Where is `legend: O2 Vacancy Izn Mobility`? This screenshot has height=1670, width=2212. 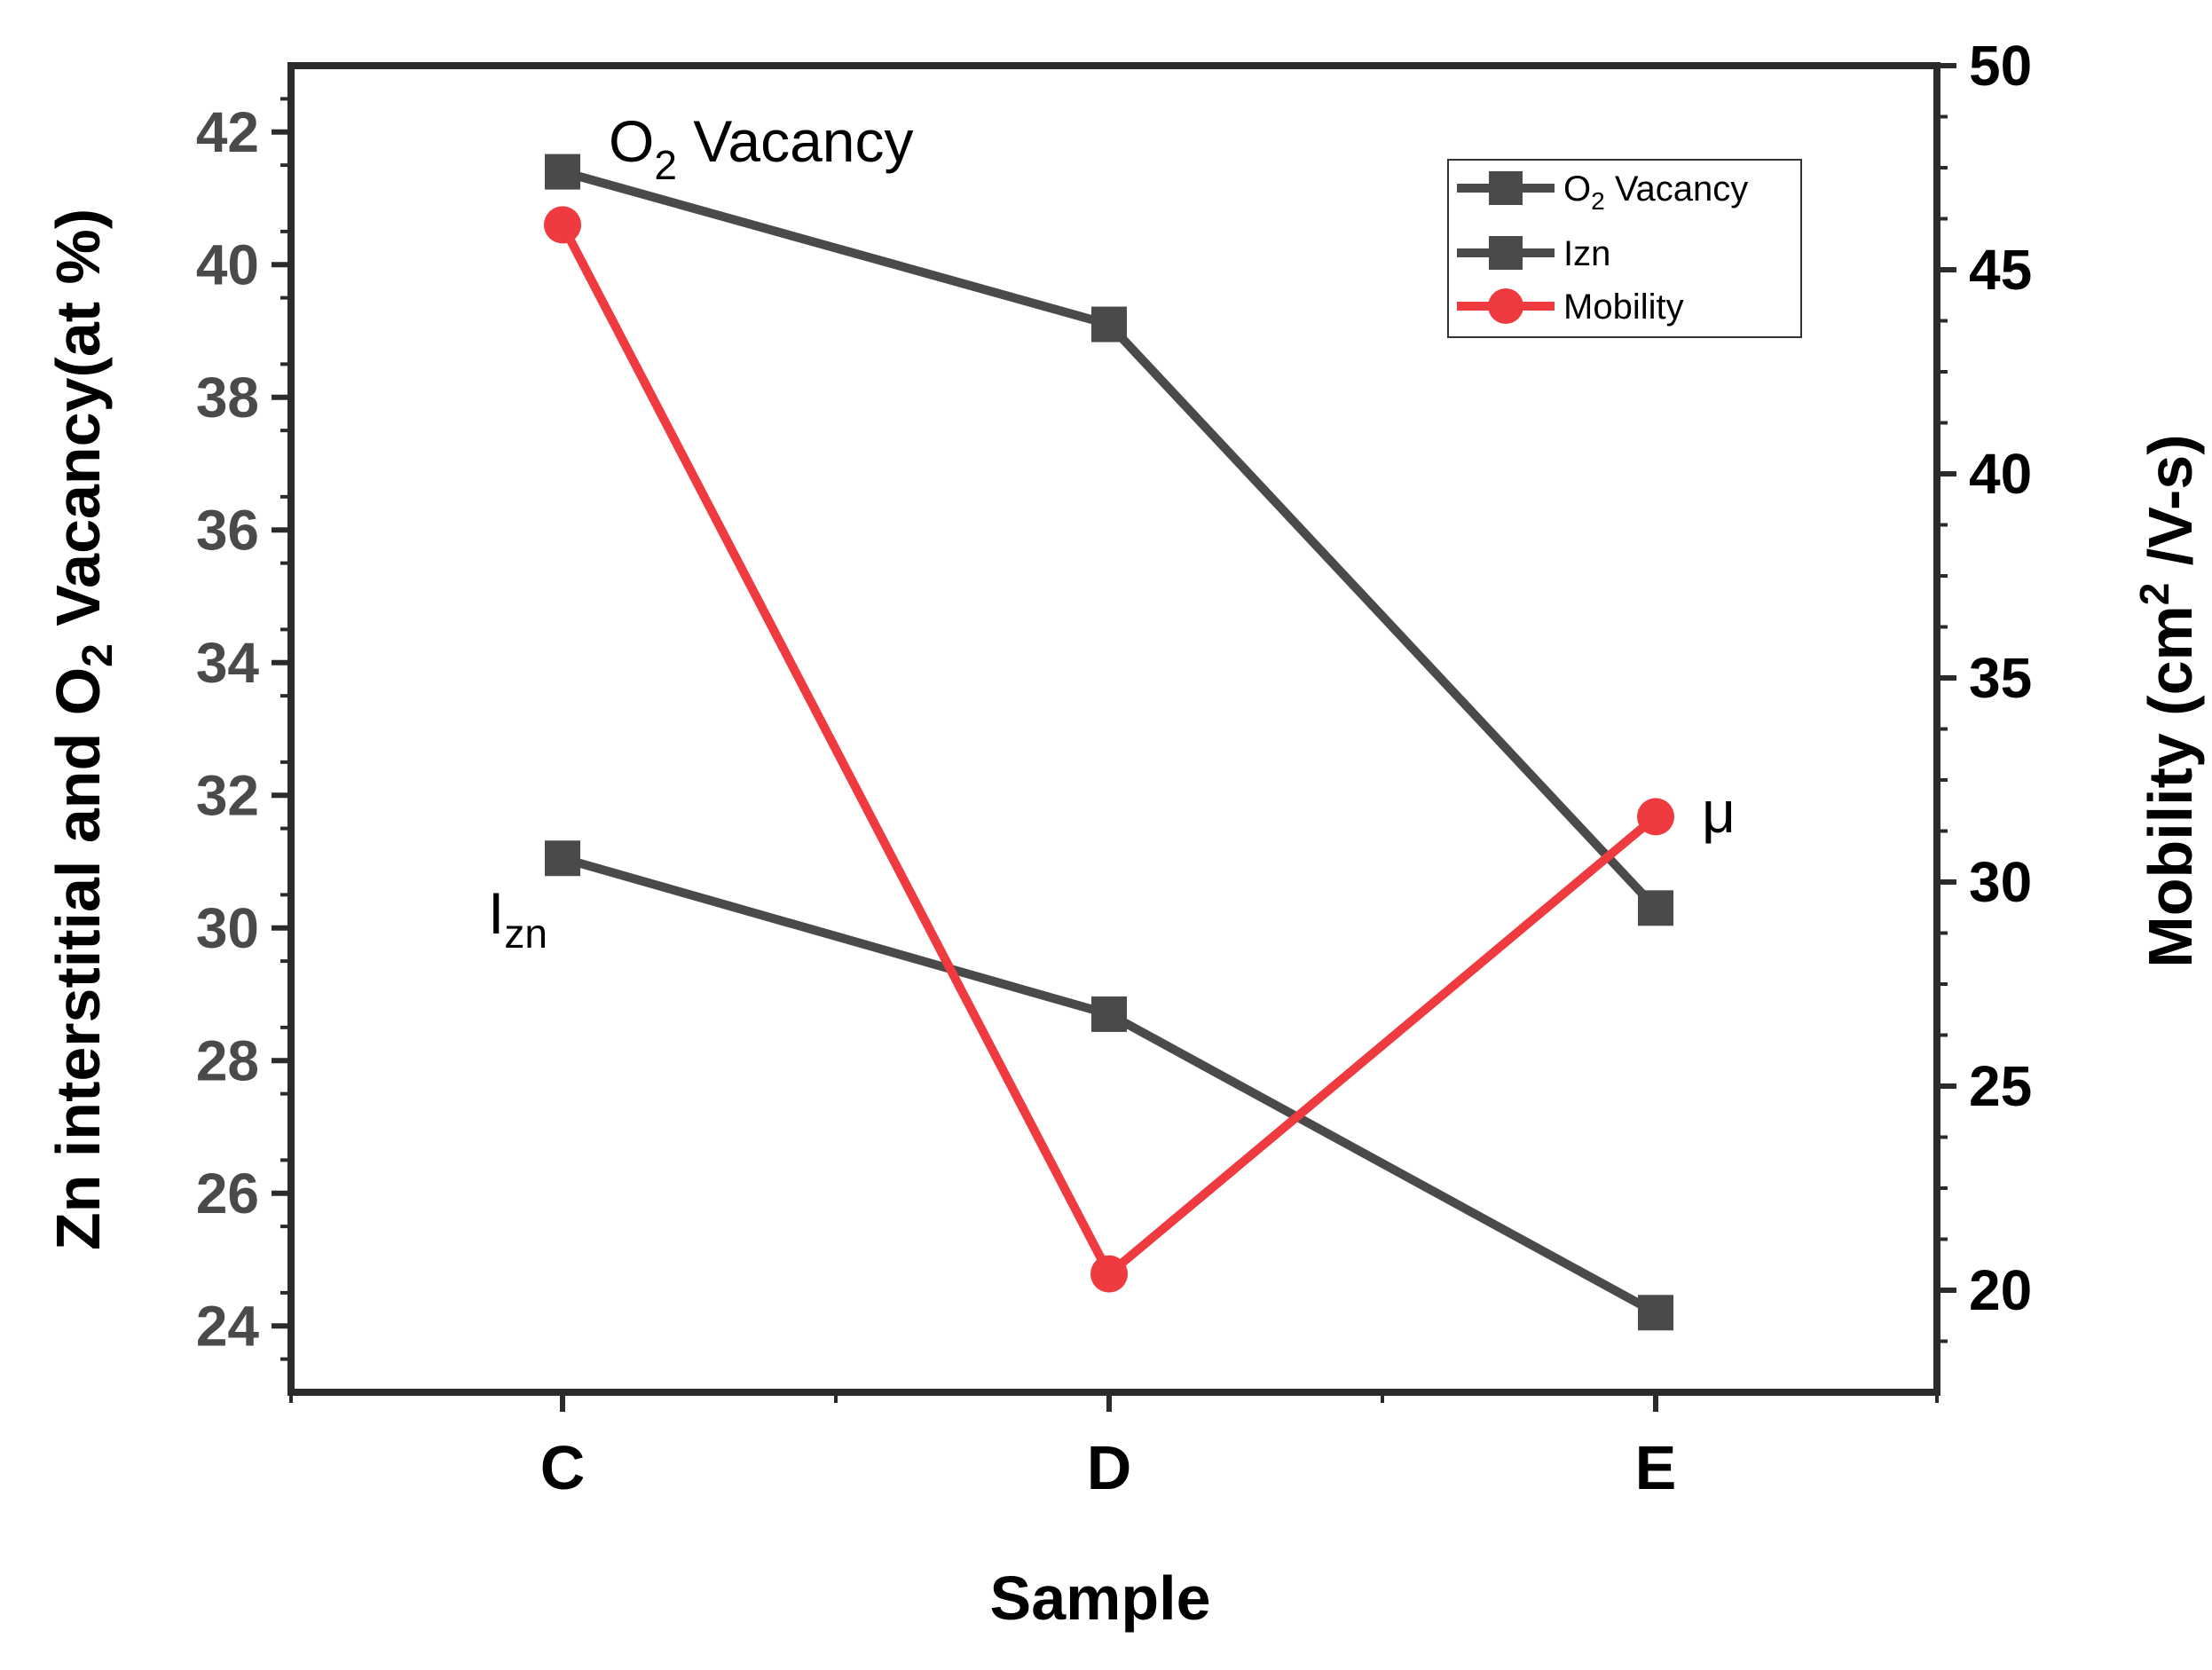 legend: O2 Vacancy Izn Mobility is located at coordinates (1624, 249).